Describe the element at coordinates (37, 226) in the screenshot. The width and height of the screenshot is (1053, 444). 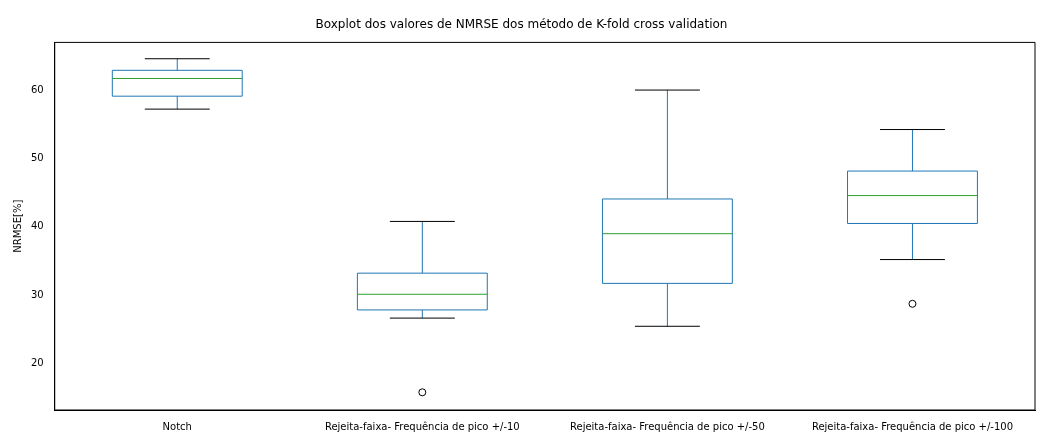
I see `y-tick-label: 40` at that location.